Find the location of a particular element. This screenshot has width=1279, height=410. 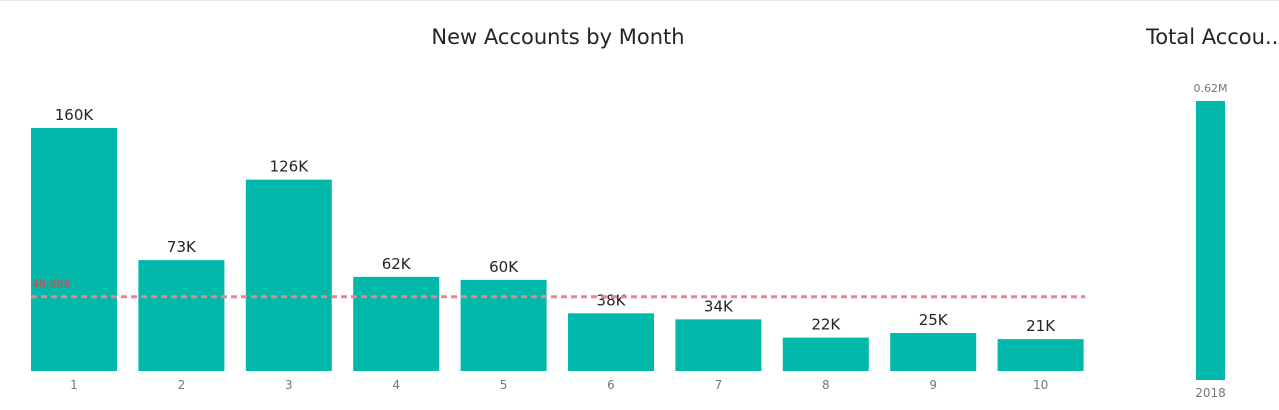

bar-data-label: 38K is located at coordinates (612, 300).